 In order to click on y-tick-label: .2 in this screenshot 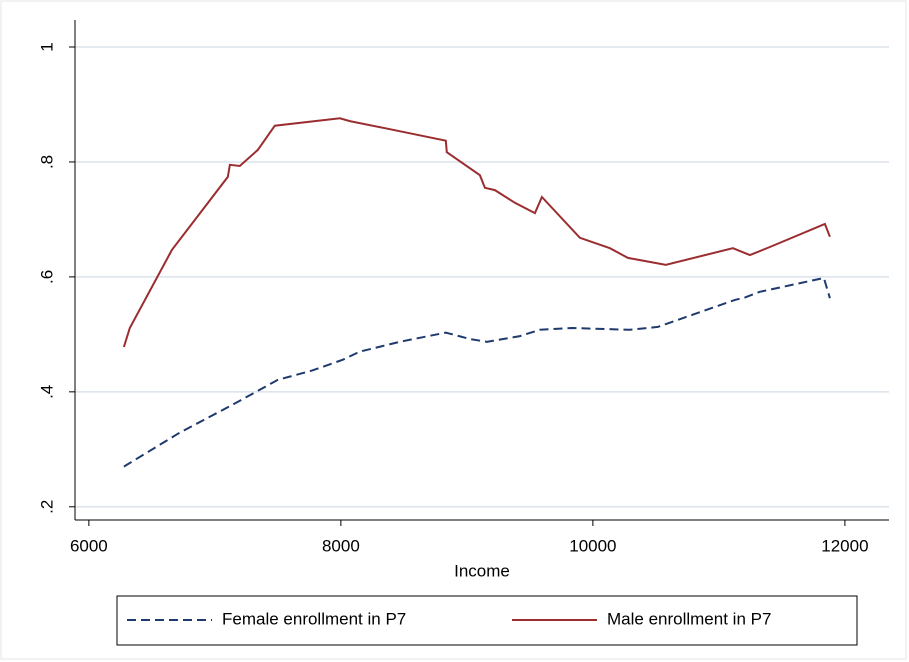, I will do `click(46, 507)`.